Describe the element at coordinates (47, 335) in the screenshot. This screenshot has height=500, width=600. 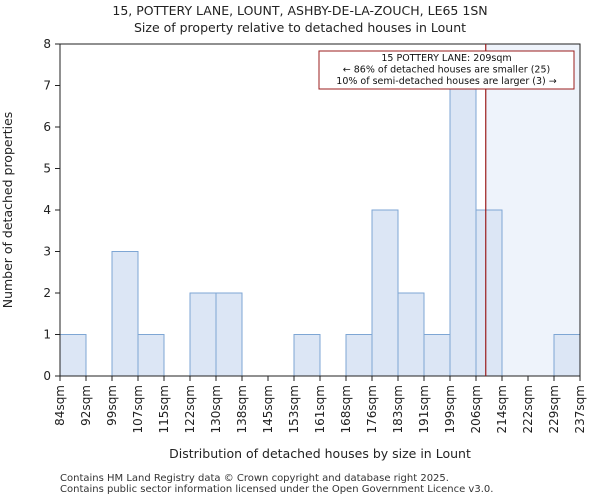
I see `y-tick-label: 1` at that location.